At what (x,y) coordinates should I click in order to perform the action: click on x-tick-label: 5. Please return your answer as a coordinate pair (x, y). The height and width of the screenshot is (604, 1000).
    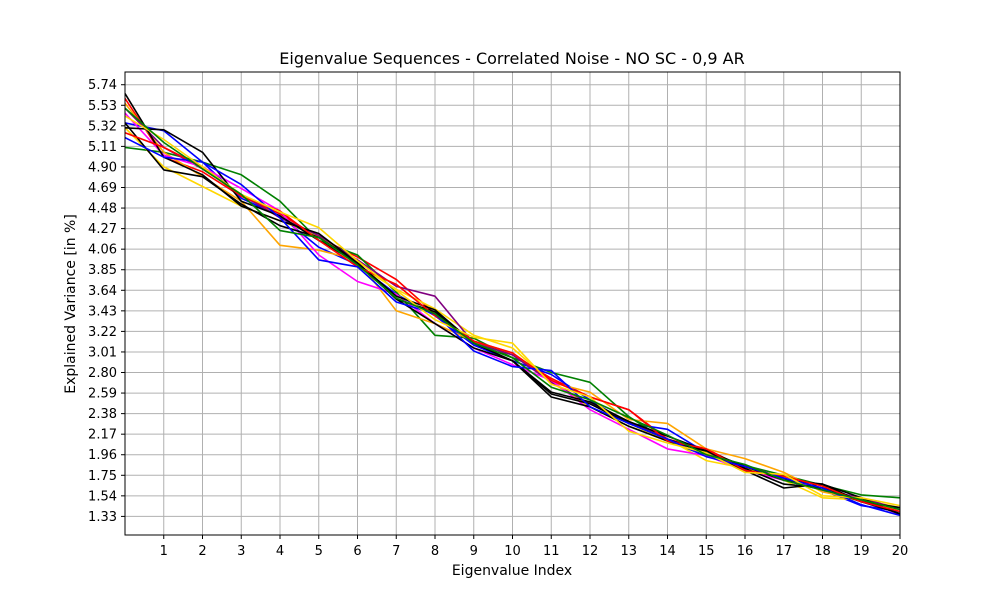
    Looking at the image, I should click on (319, 551).